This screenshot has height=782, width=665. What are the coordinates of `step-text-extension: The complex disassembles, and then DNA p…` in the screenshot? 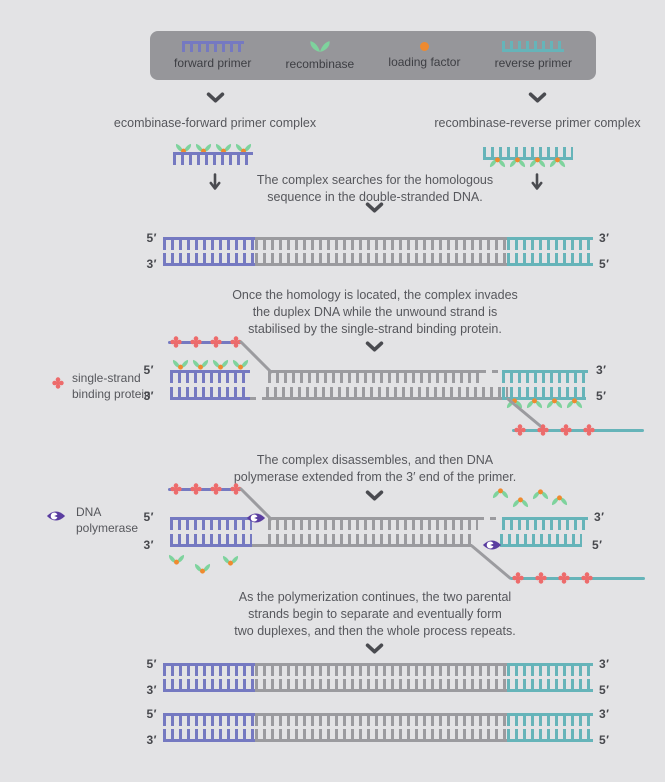 It's located at (375, 468).